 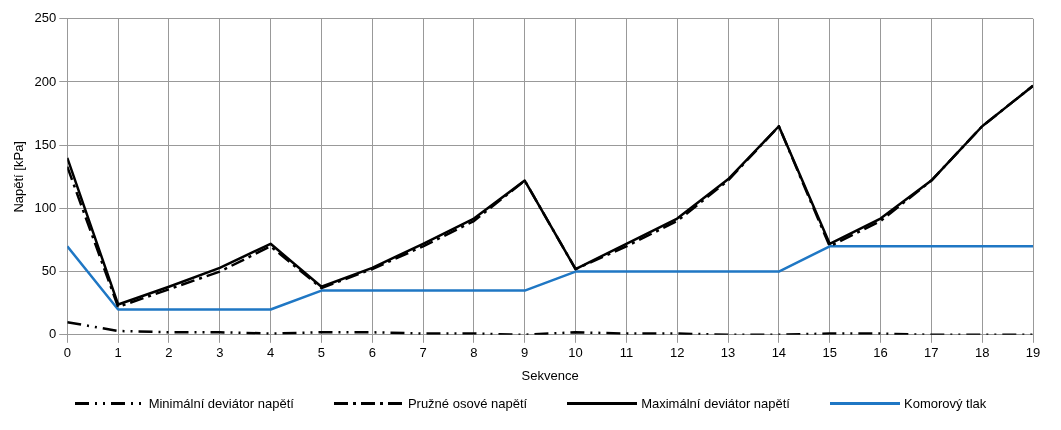 I want to click on x-axis-title: Sekvence, so click(x=550, y=375).